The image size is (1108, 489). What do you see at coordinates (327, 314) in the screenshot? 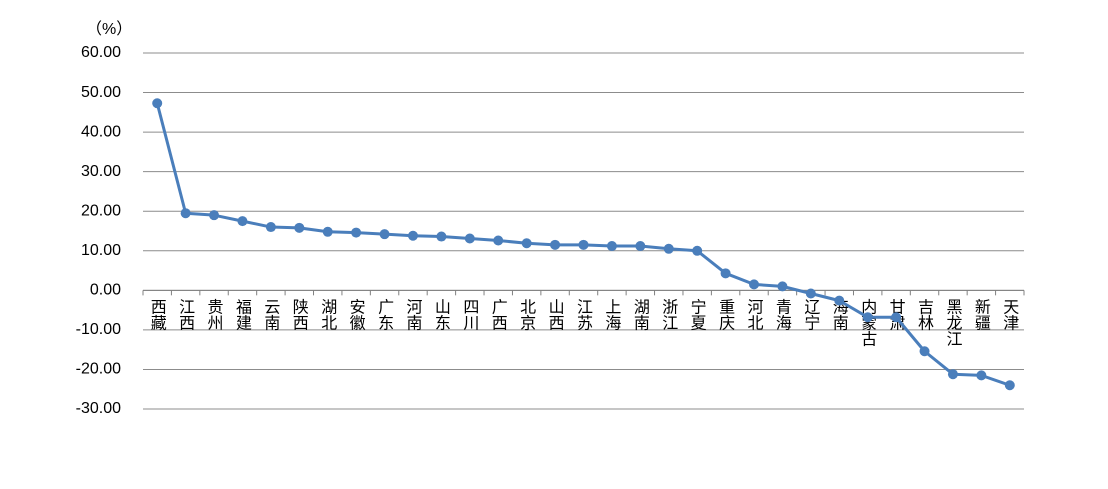
I see `x-tick-label: 湖北` at bounding box center [327, 314].